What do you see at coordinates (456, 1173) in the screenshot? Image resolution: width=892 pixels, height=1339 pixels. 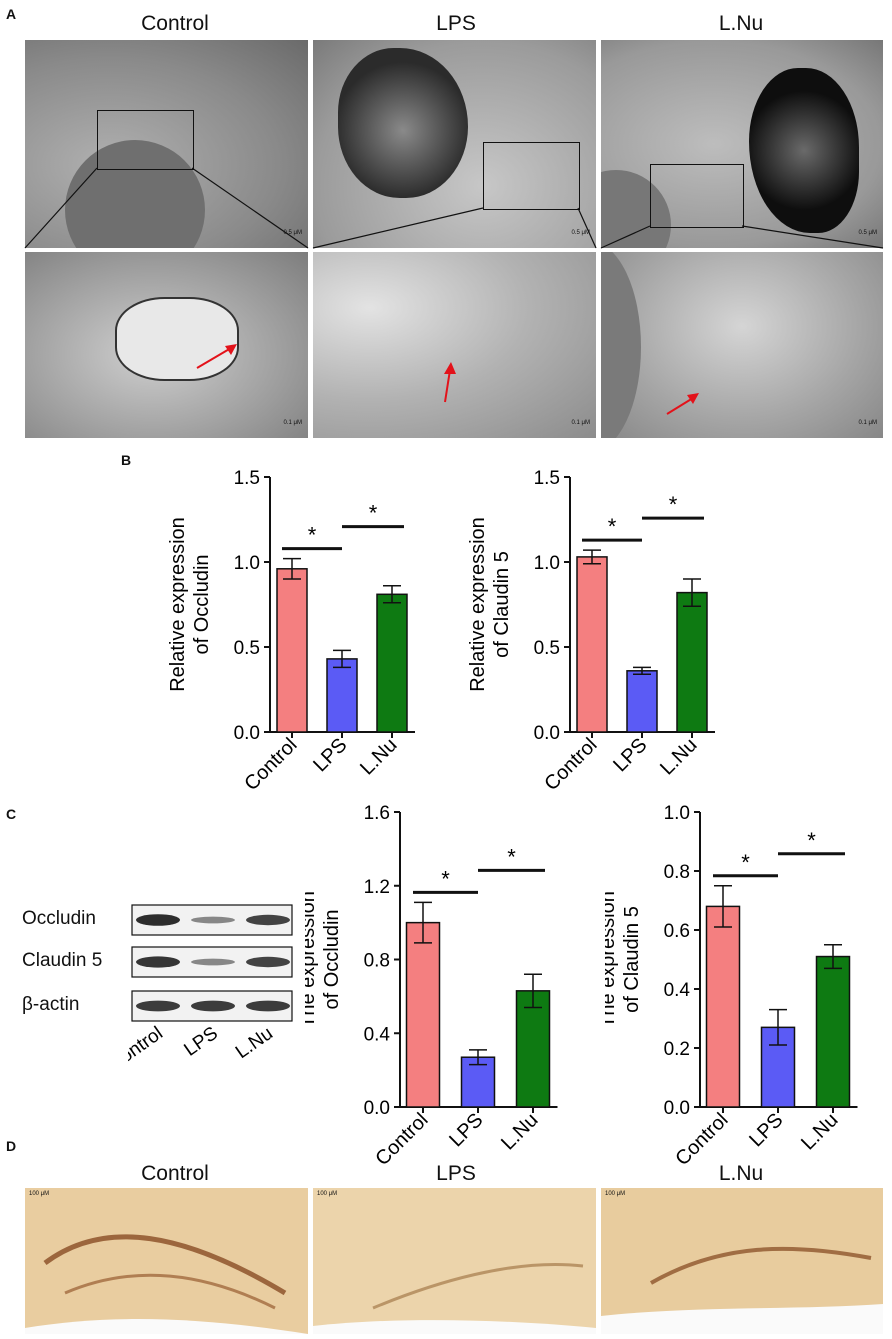 I see `panel-d-title-lps: LPS` at bounding box center [456, 1173].